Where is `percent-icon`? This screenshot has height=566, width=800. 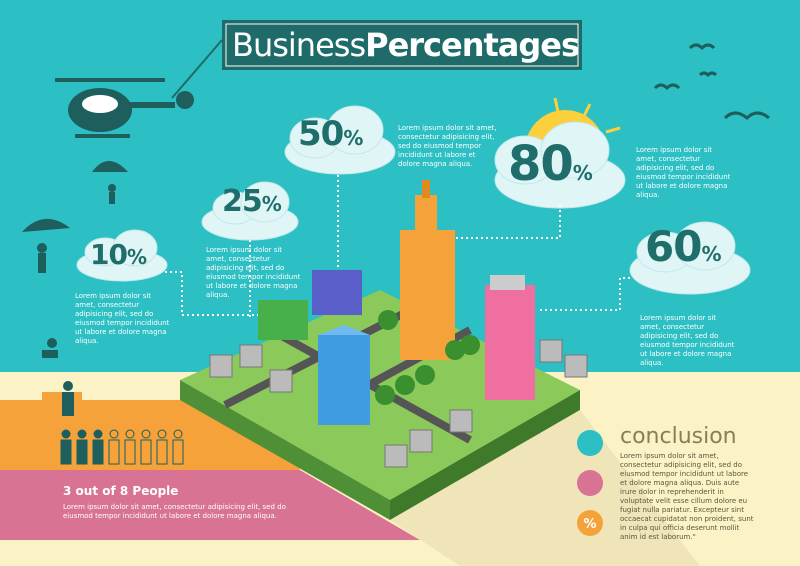 percent-icon is located at coordinates (590, 523).